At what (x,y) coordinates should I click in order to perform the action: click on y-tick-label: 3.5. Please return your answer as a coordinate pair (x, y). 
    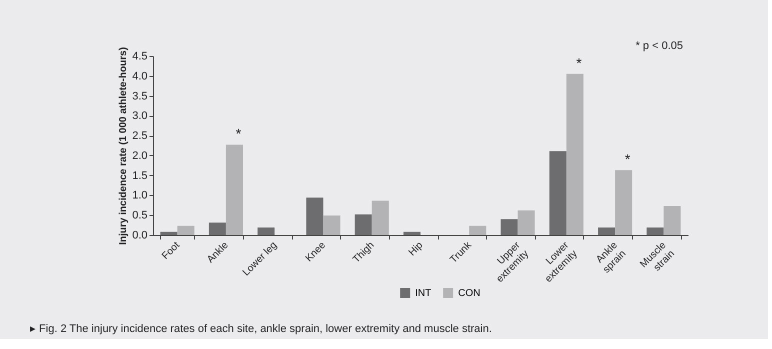
    Looking at the image, I should click on (140, 96).